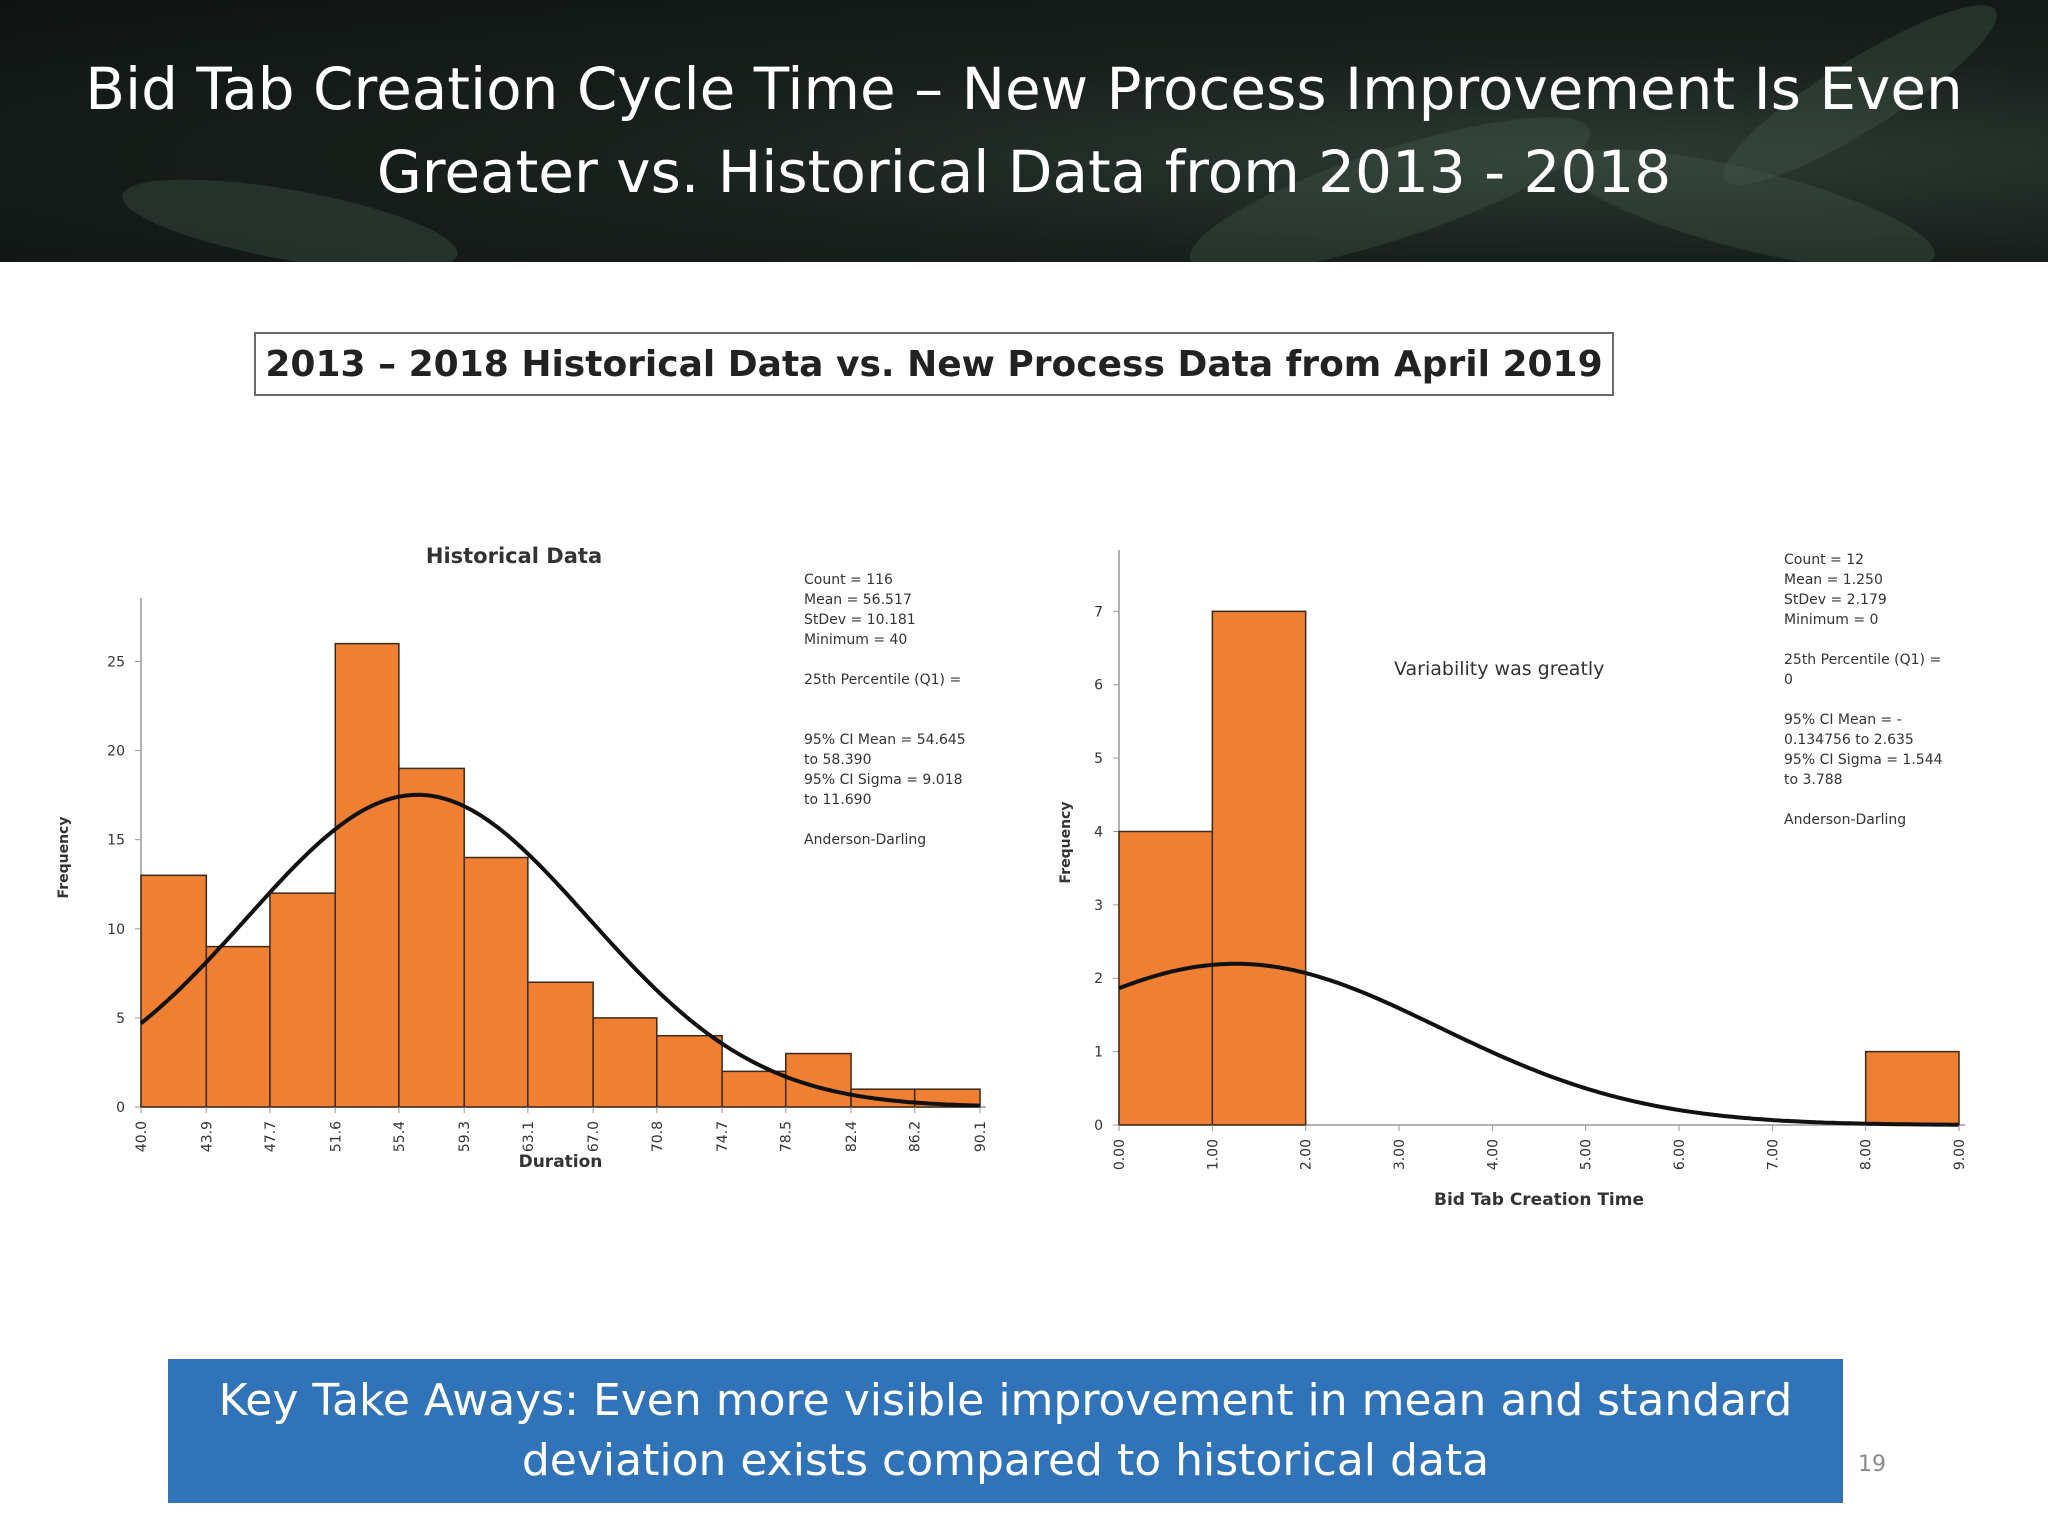 The height and width of the screenshot is (1536, 2048). Describe the element at coordinates (1788, 680) in the screenshot. I see `new-process-stat-line: 0` at that location.